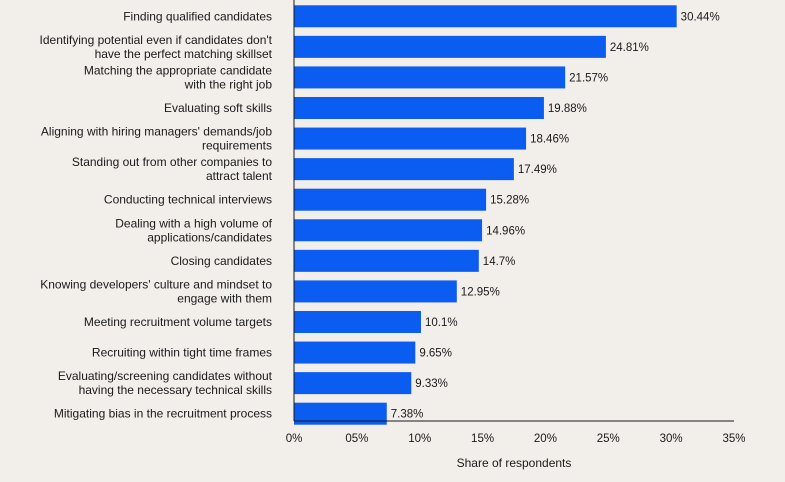  Describe the element at coordinates (480, 292) in the screenshot. I see `bar-value-label: 12.95%` at that location.